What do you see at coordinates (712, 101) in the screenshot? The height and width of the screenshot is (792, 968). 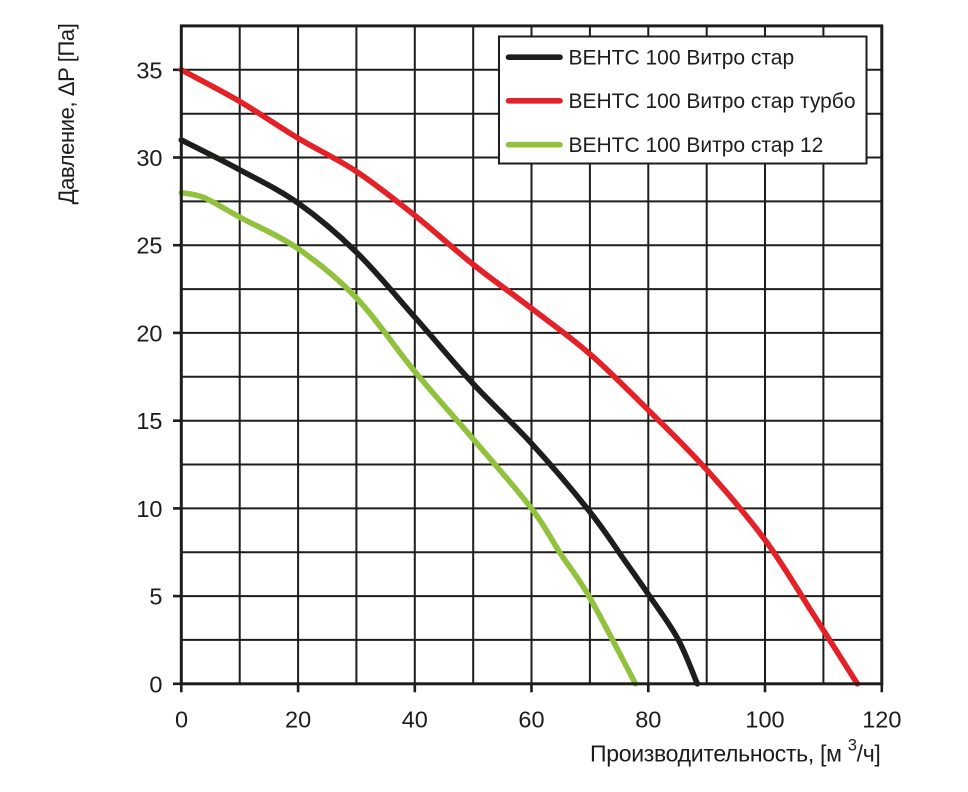 I see `svg-text: ВЕНТС 100 Витро стар турбо` at bounding box center [712, 101].